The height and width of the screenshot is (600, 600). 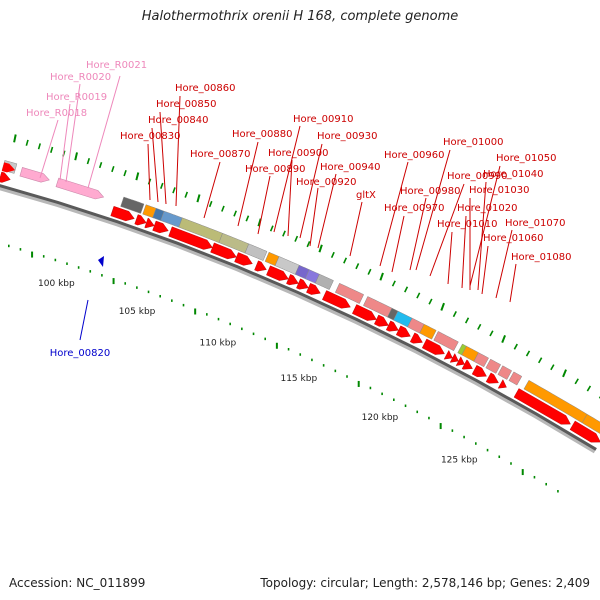 I want to click on rna-gene-arrow, so click(x=34, y=175).